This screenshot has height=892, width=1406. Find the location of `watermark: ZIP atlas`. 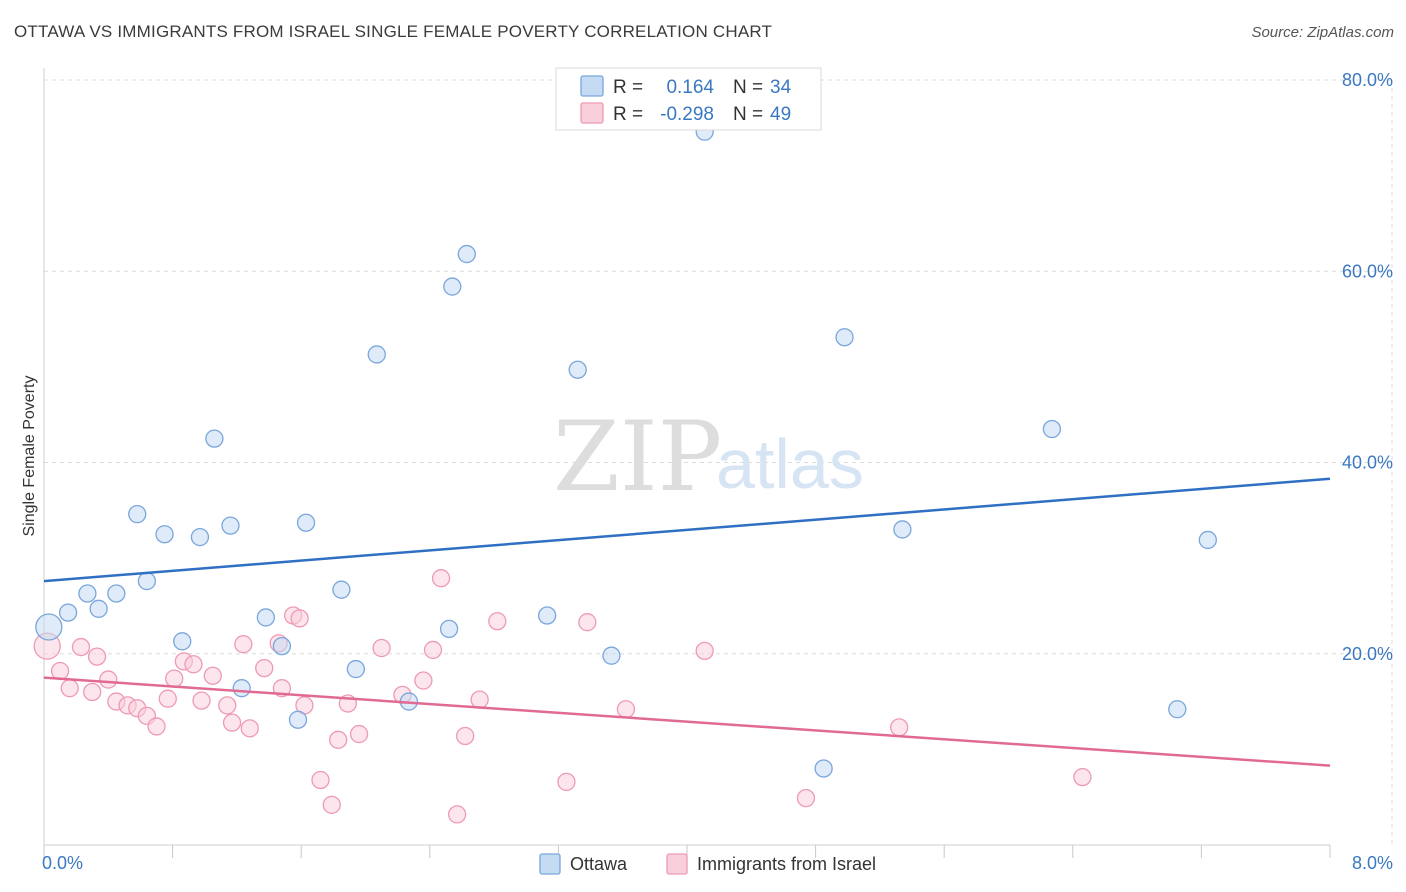

watermark: ZIP atlas is located at coordinates (708, 457).